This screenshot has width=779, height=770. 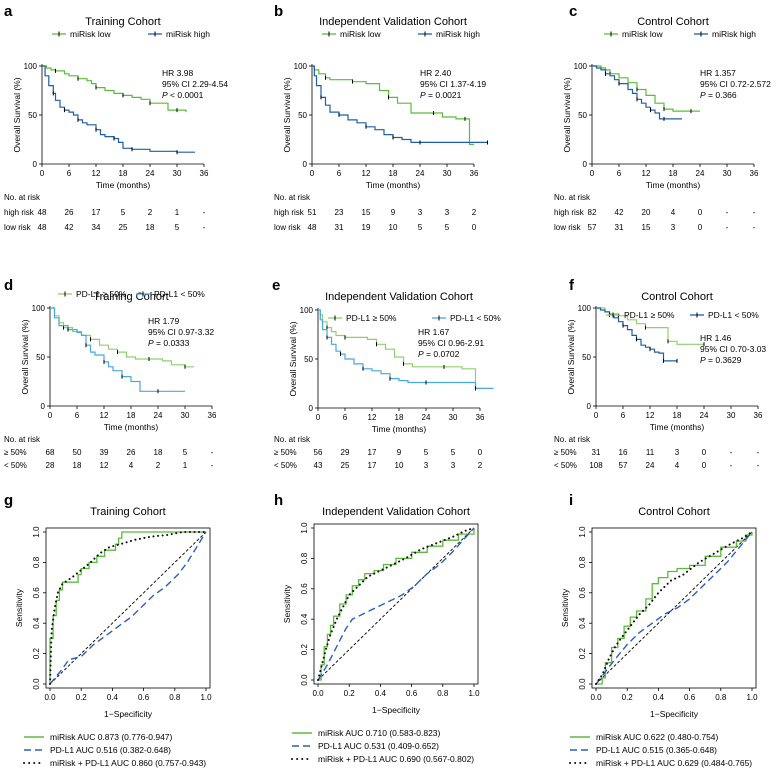 I want to click on legend-entry: PD-L1 ≥ 50%, so click(x=649, y=315).